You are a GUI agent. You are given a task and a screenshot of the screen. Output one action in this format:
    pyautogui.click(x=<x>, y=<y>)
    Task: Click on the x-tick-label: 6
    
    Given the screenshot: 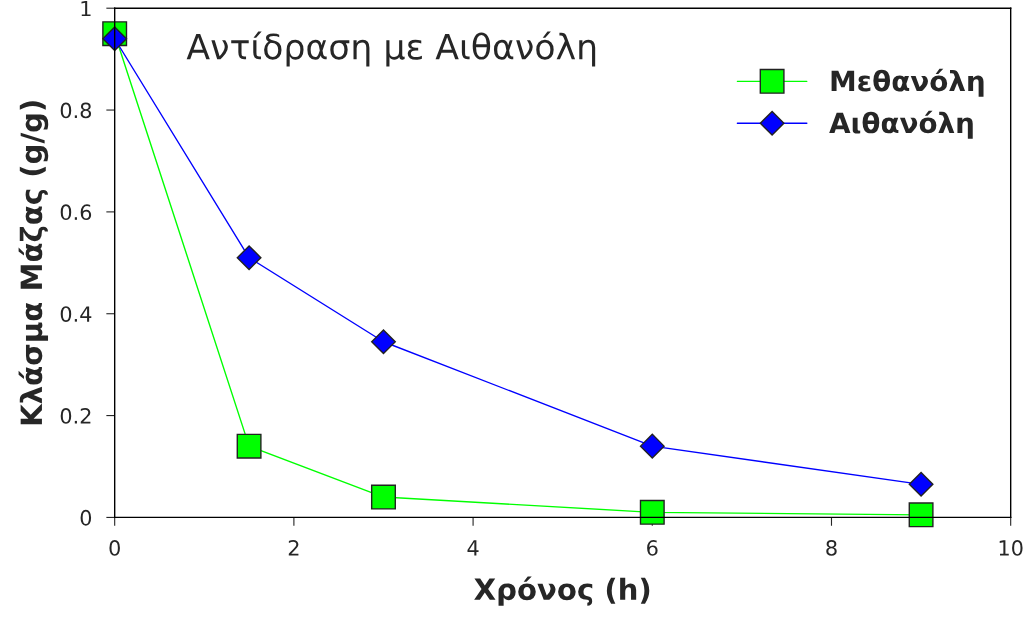 What is the action you would take?
    pyautogui.click(x=652, y=548)
    